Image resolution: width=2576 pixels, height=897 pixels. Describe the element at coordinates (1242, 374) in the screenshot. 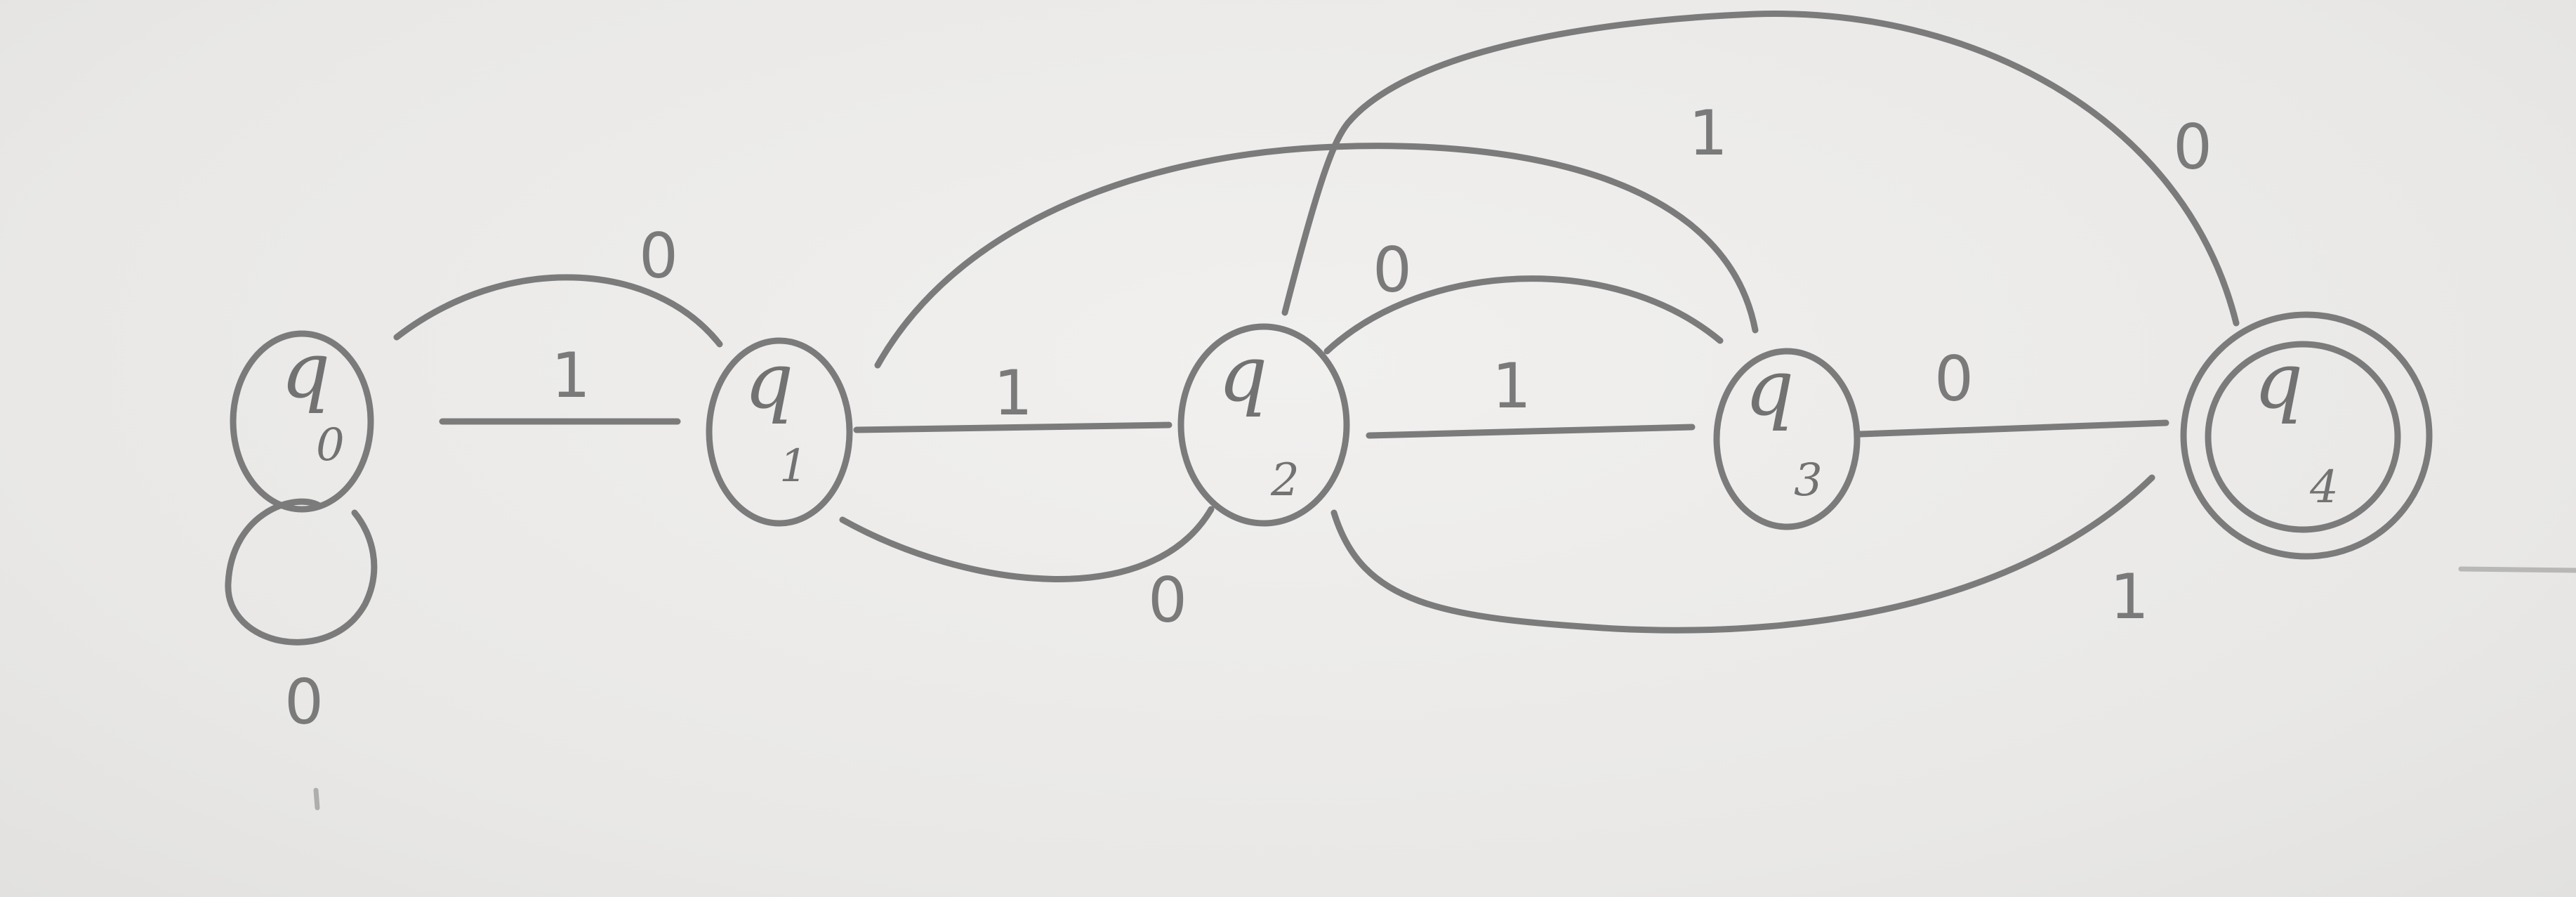

I see `state-q2-label: q` at that location.